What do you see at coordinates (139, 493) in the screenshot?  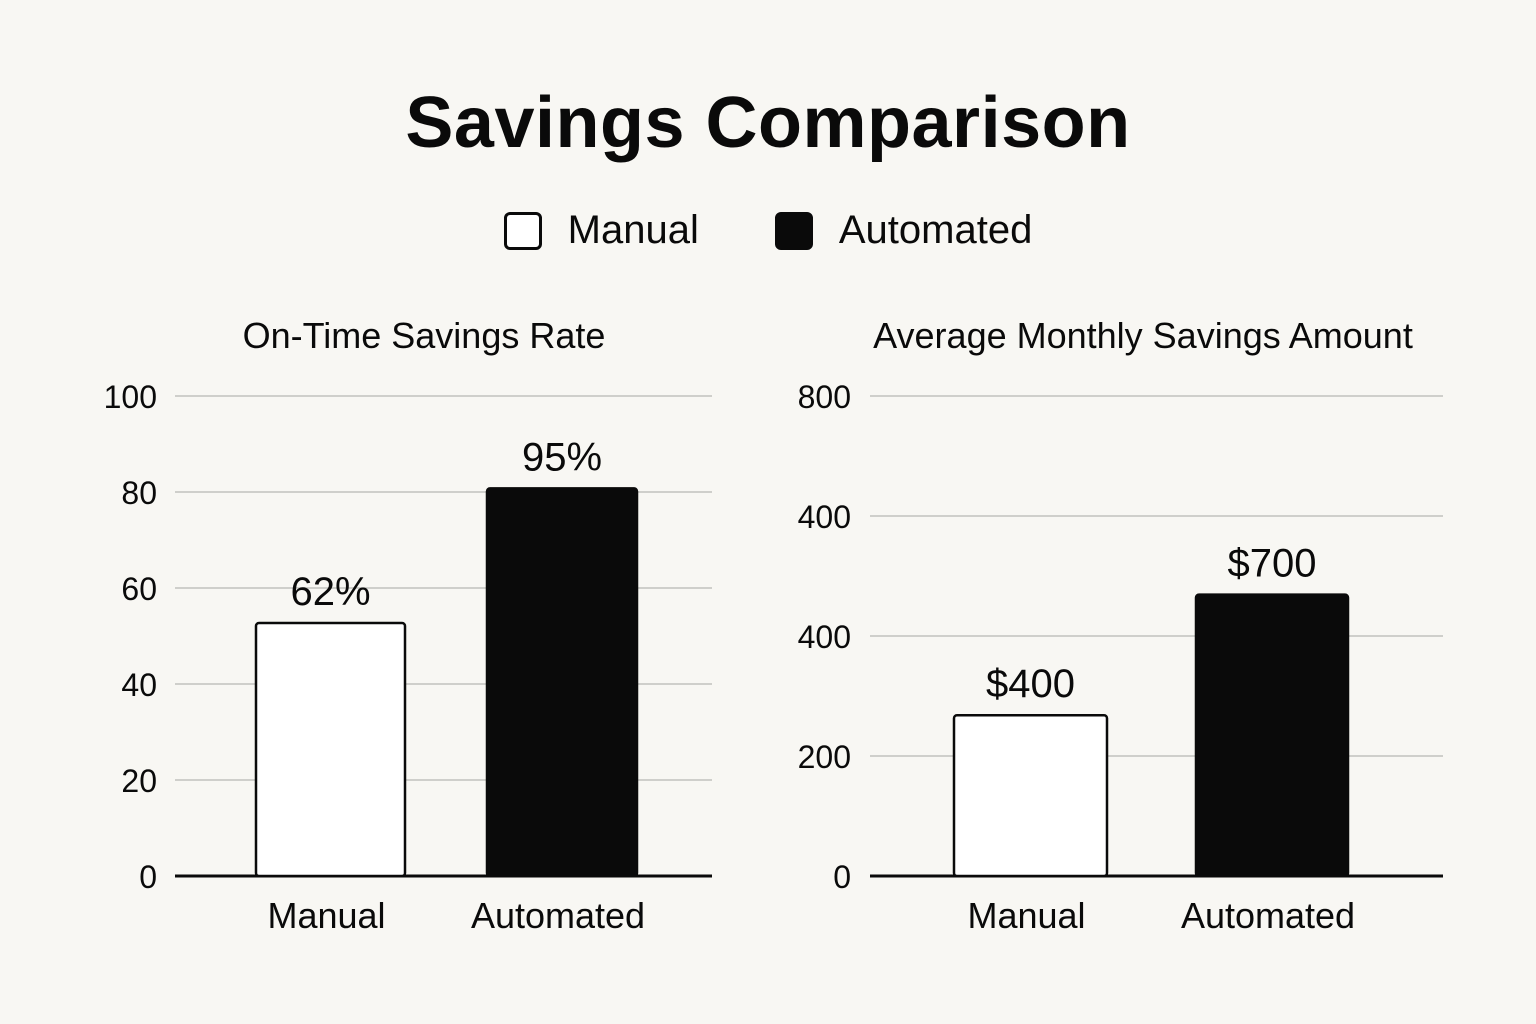 I see `y-tick-label: 80` at bounding box center [139, 493].